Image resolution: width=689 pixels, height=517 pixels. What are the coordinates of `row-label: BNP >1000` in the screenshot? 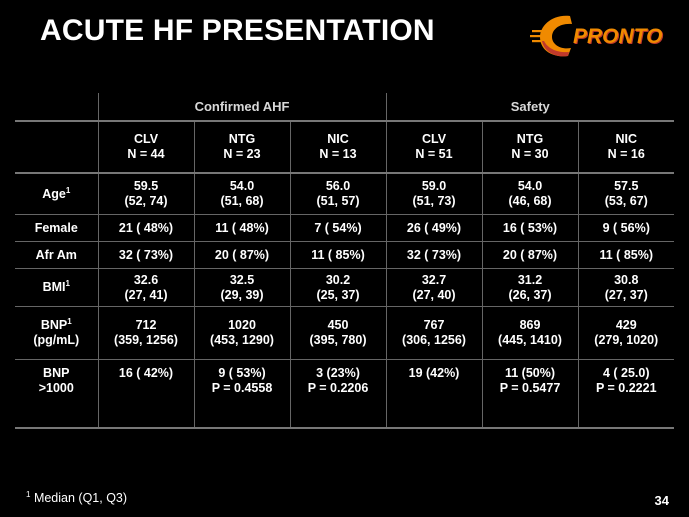 It's located at (56, 394).